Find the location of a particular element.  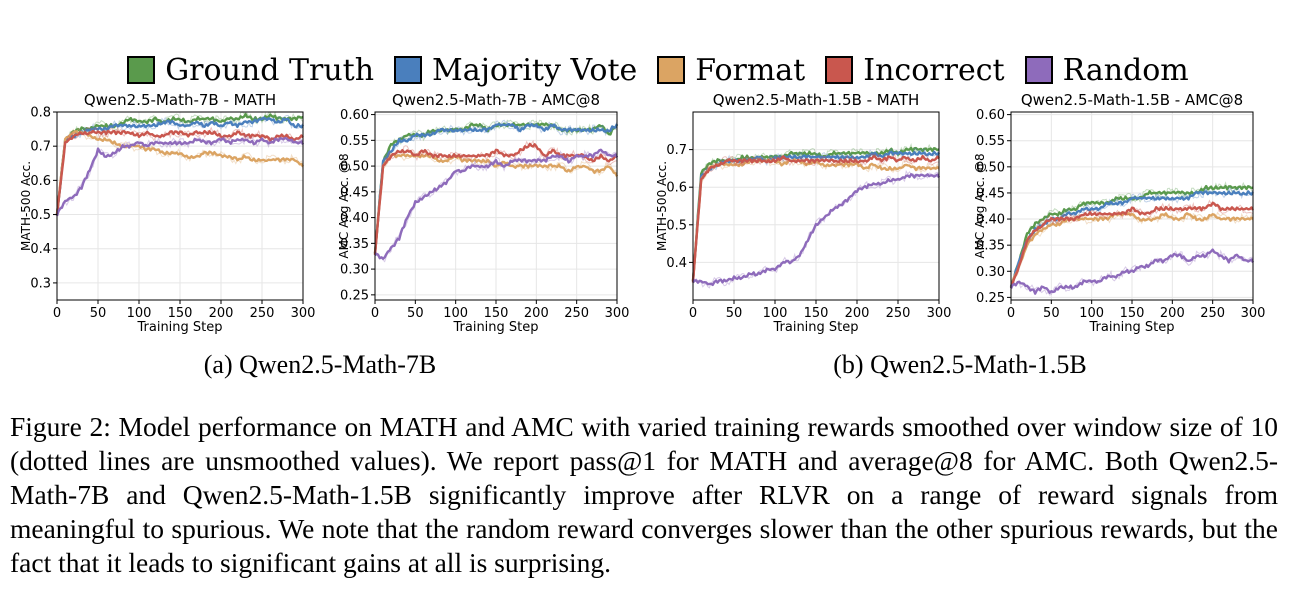

chart-title: Qwen2.5-Math-1.5B - AMC@8 is located at coordinates (1132, 100).